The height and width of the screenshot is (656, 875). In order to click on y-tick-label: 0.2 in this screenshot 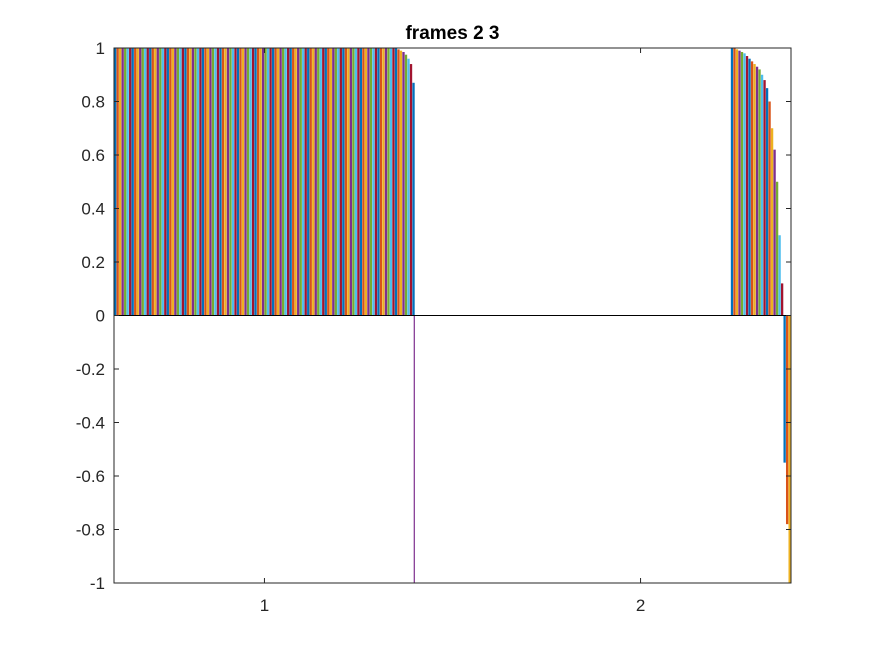, I will do `click(93, 262)`.